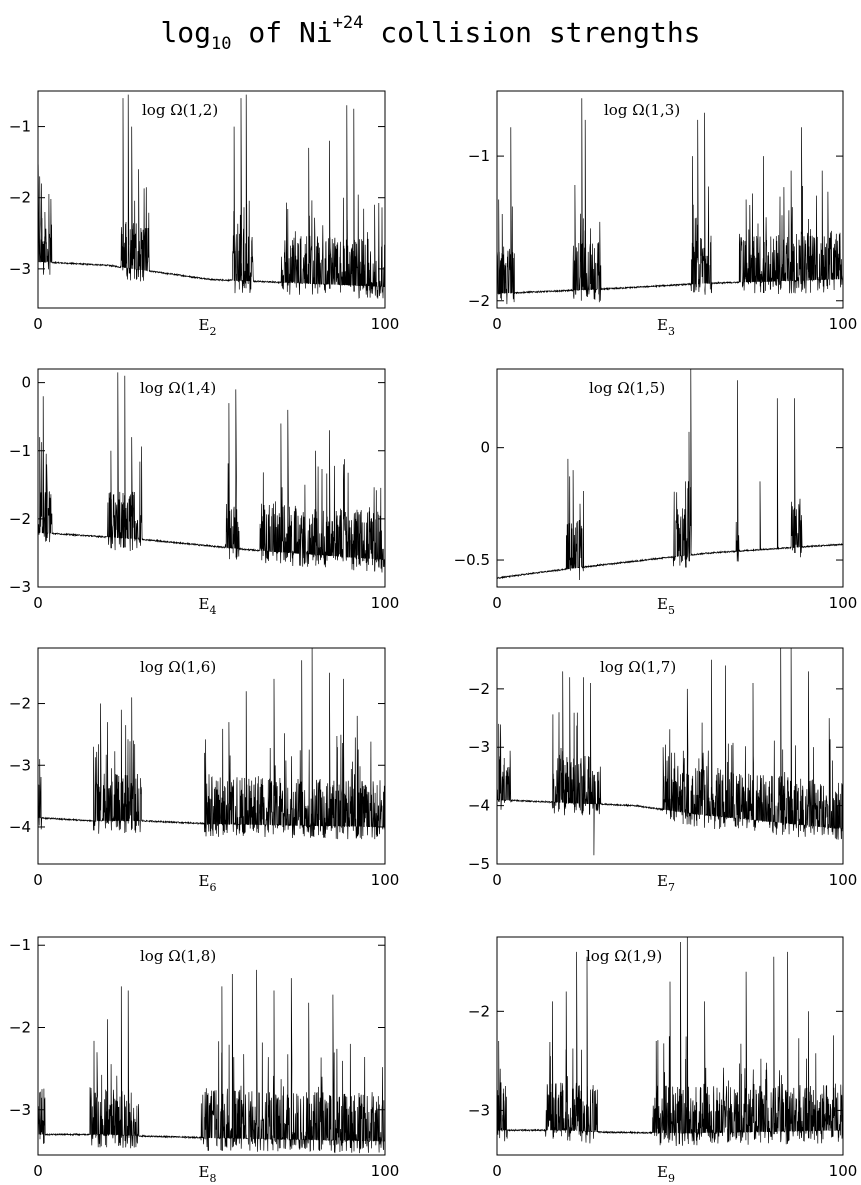  Describe the element at coordinates (642, 110) in the screenshot. I see `panel-label: log Ω(1,3)` at that location.